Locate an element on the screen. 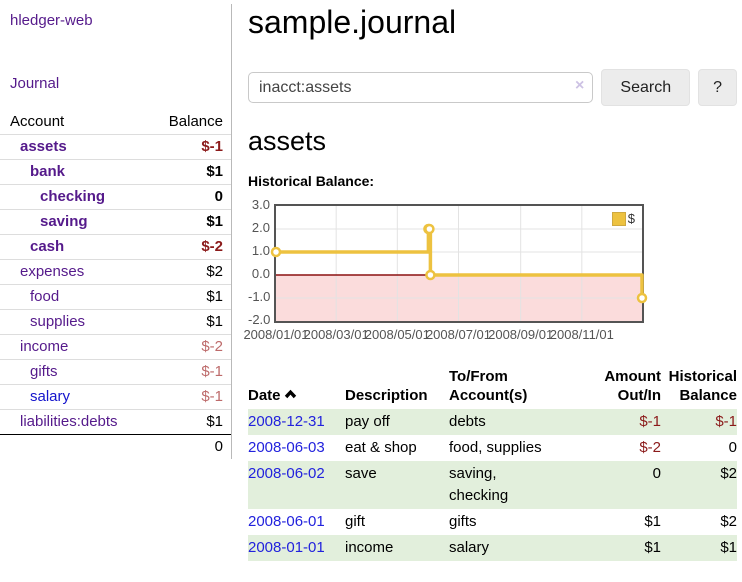 The height and width of the screenshot is (582, 742). account-row: salary $-1 is located at coordinates (115, 396).